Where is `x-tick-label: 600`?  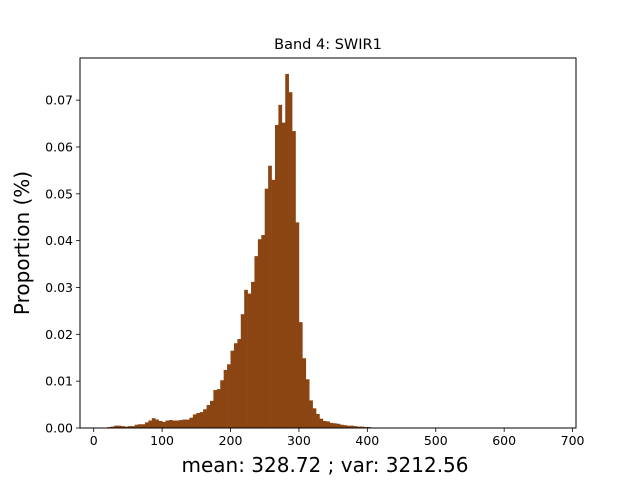
x-tick-label: 600 is located at coordinates (504, 440).